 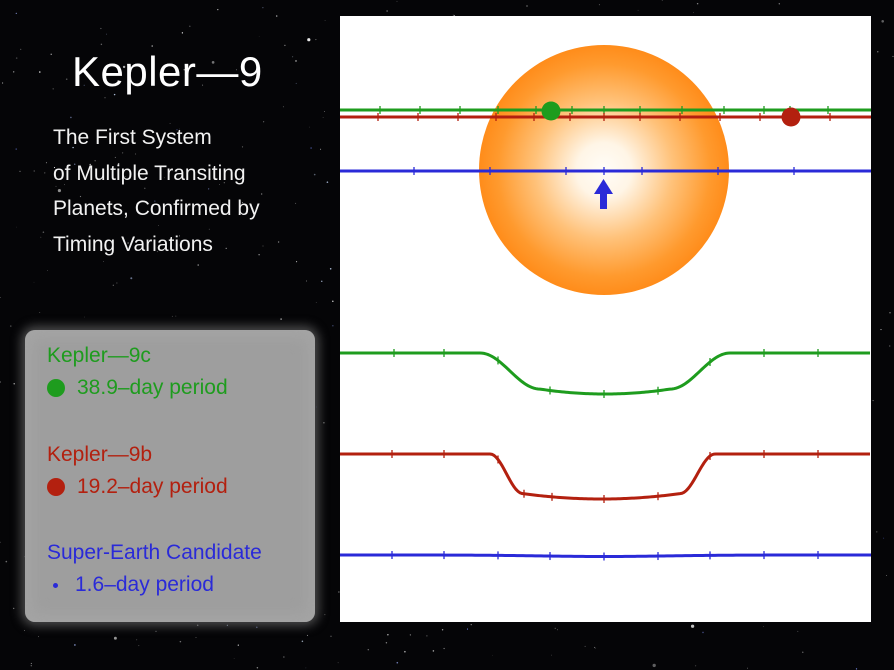 What do you see at coordinates (133, 244) in the screenshot?
I see `subtitle-line: Timing Variations` at bounding box center [133, 244].